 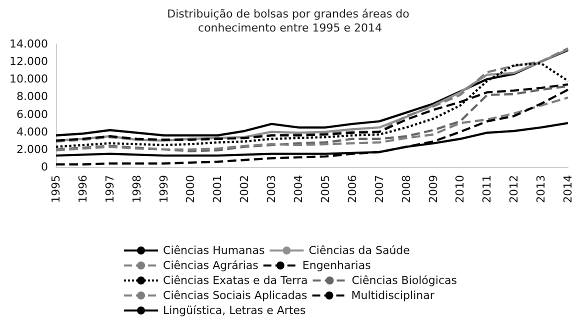 I want to click on x-tick-label: 2006, so click(x=352, y=189).